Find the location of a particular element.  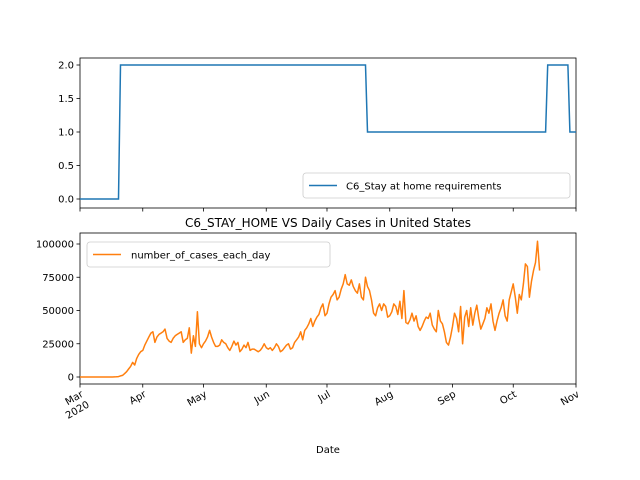

top-legend: C6_Stay at home requirements is located at coordinates (436, 185).